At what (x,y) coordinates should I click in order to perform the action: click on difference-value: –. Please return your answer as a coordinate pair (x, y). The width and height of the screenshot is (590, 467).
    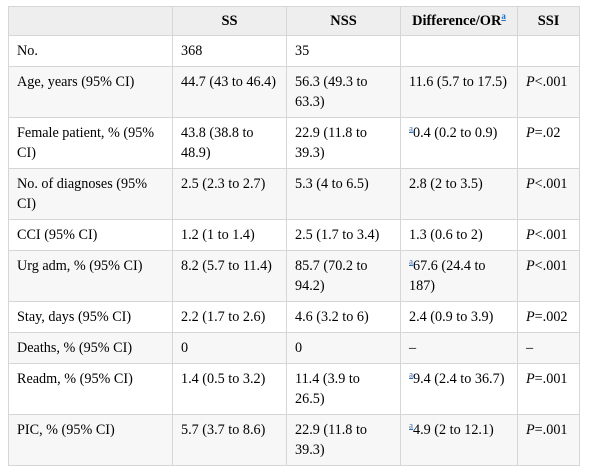
    Looking at the image, I should click on (413, 348).